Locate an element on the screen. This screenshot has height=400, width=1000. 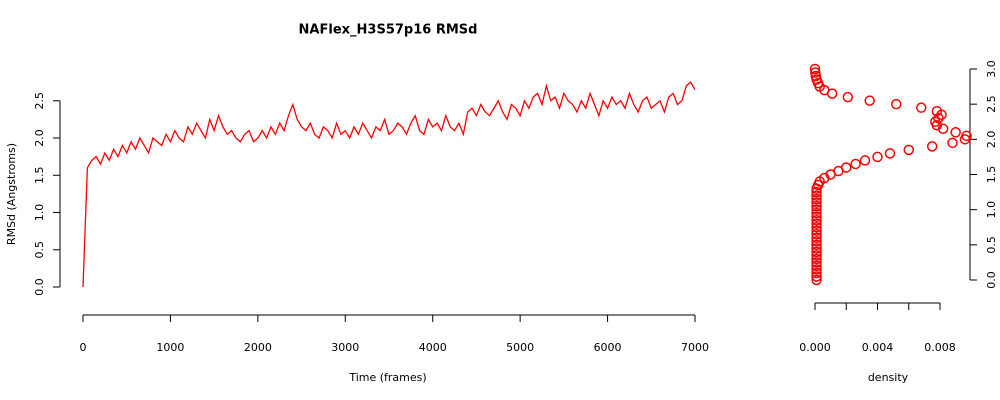
x-tick-label: 3000 is located at coordinates (345, 347).